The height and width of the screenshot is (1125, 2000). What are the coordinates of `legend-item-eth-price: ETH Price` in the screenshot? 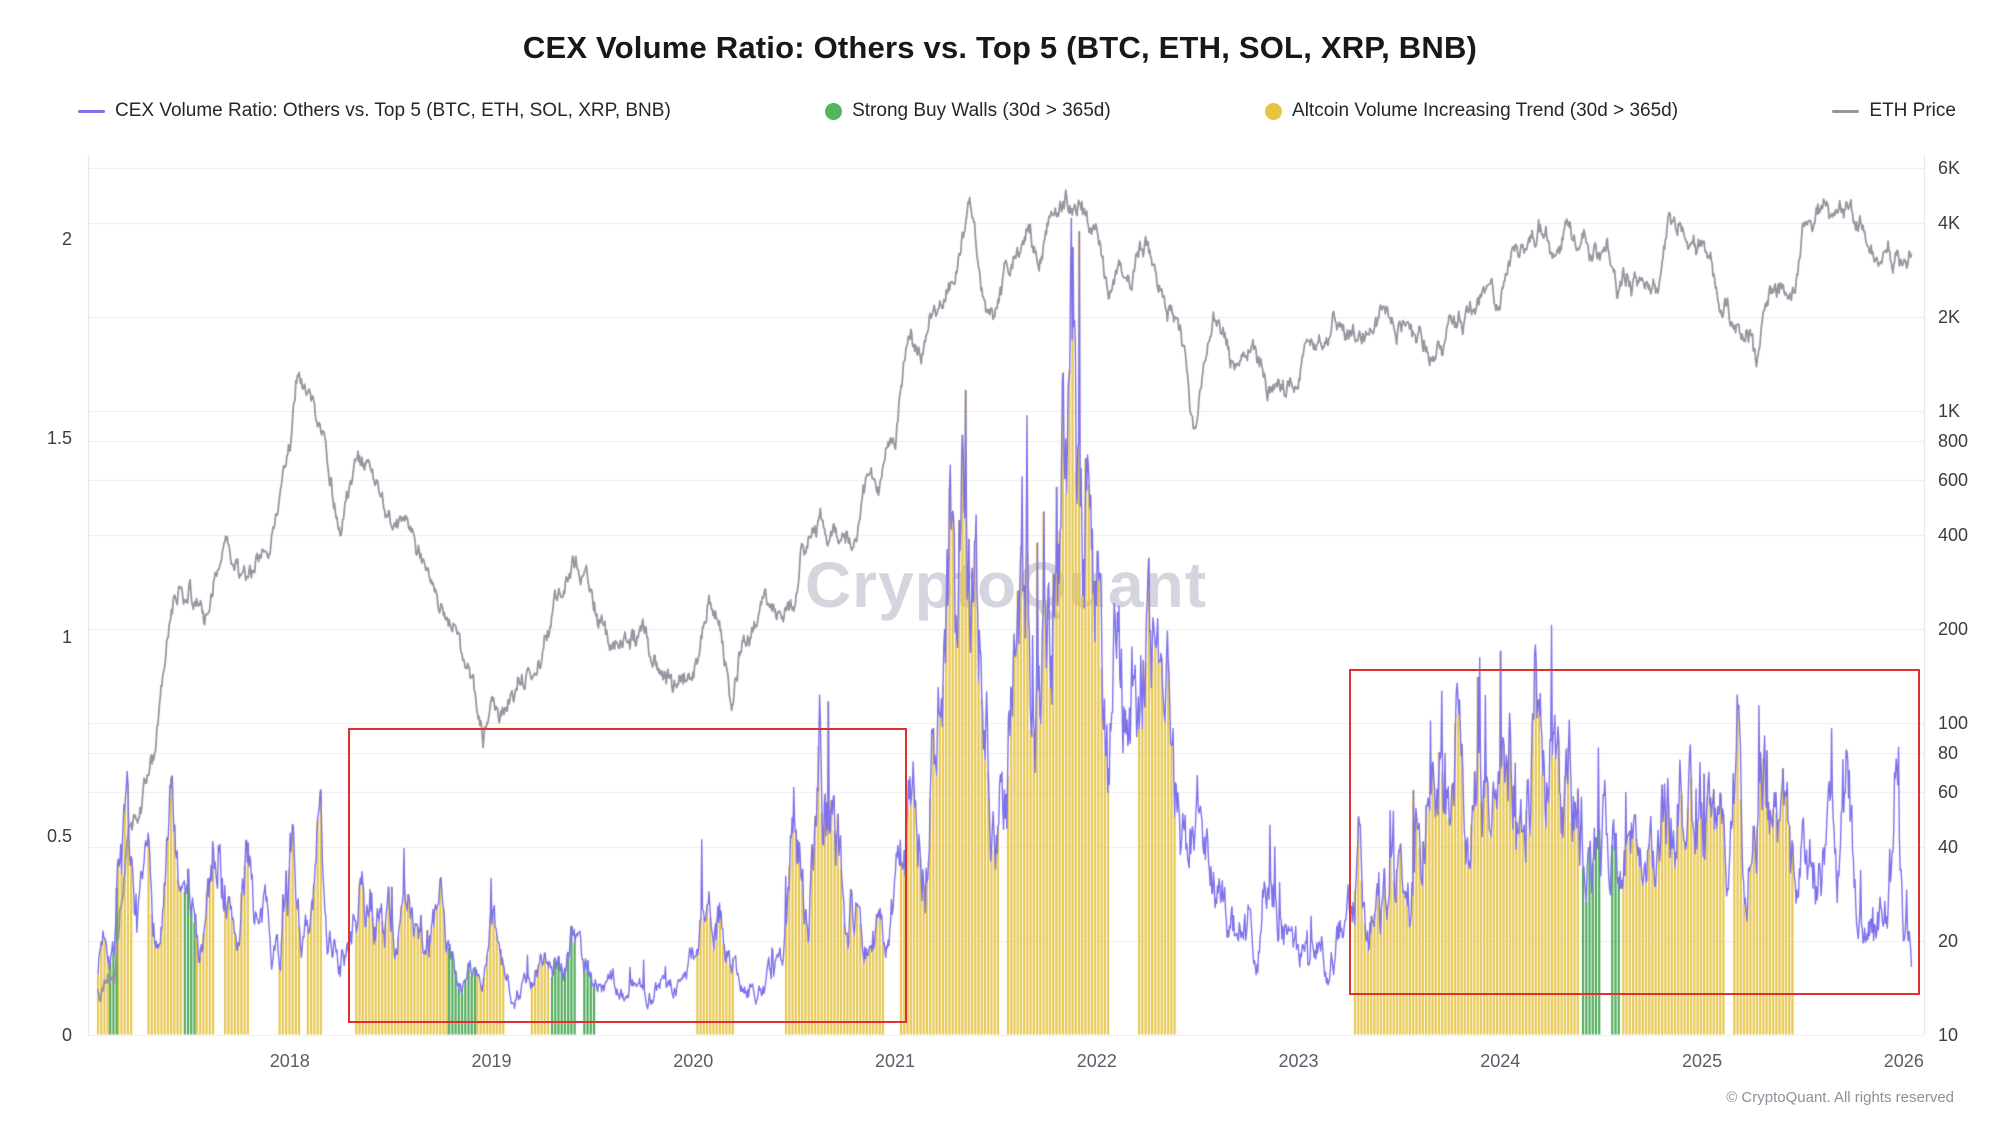 It's located at (1894, 111).